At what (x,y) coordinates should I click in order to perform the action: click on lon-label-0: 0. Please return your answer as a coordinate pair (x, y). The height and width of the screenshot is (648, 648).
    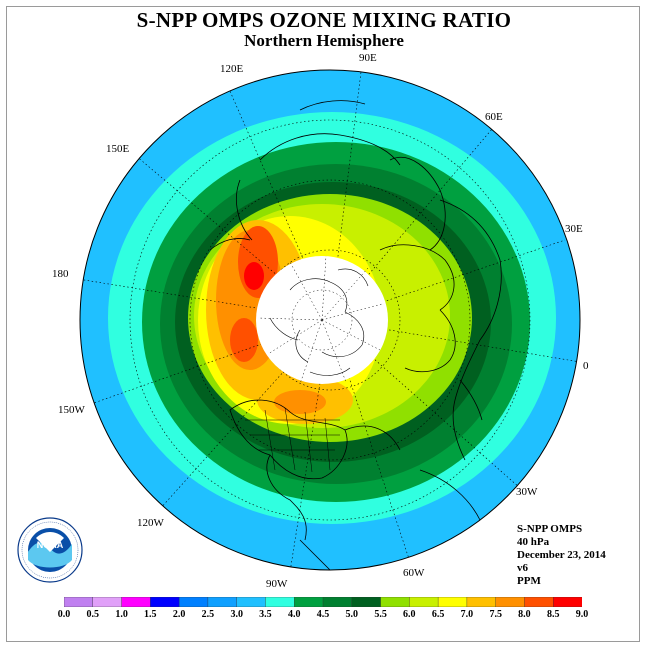
    Looking at the image, I should click on (586, 366).